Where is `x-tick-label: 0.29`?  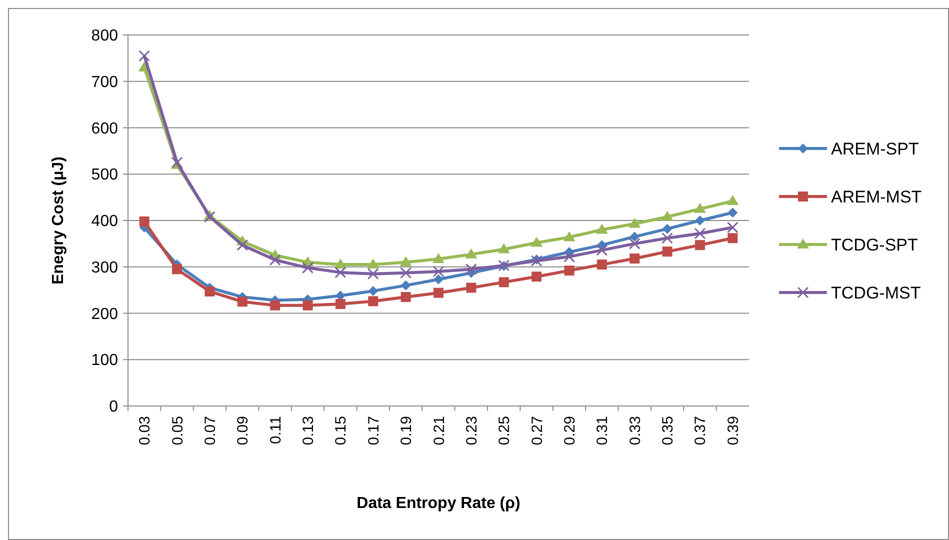
x-tick-label: 0.29 is located at coordinates (569, 431).